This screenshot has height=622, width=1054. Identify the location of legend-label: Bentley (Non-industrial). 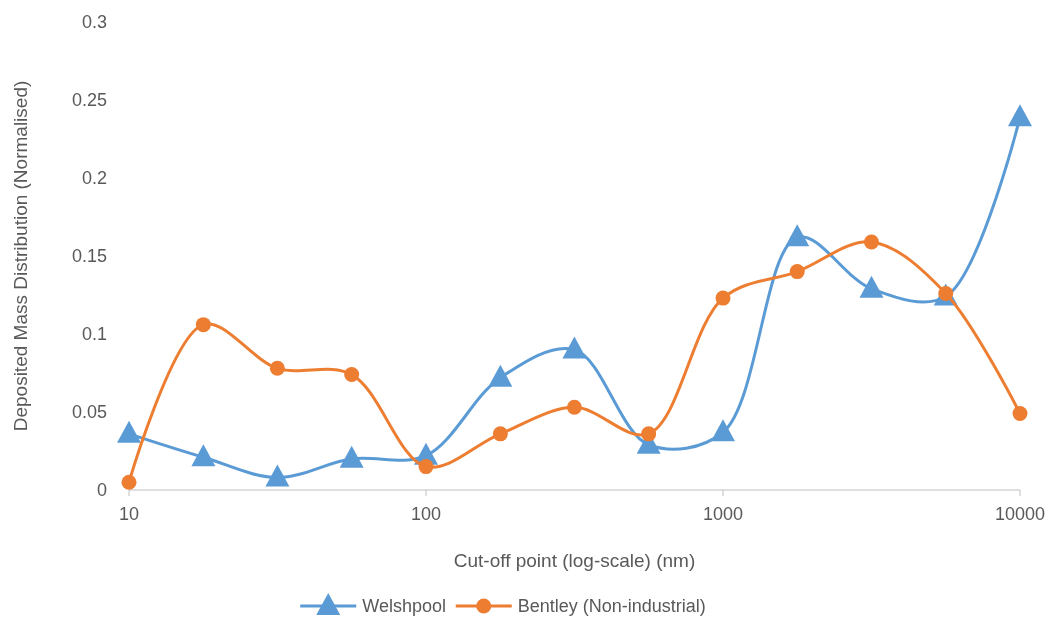
(611, 606).